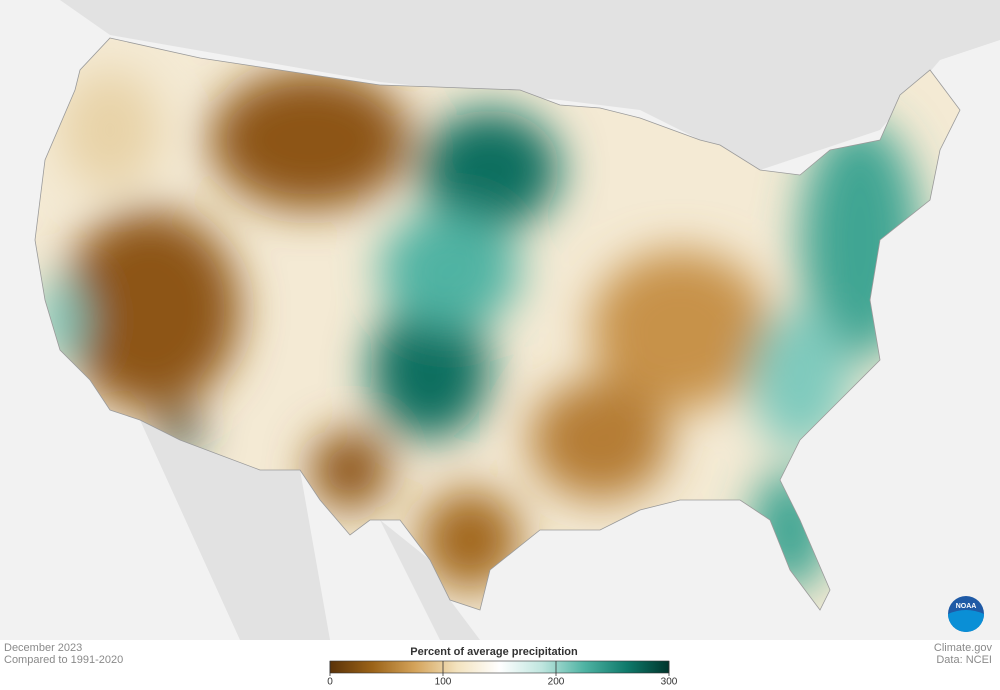 The image size is (1000, 690). Describe the element at coordinates (63, 660) in the screenshot. I see `baseline-label: Compared to 1991-2020` at that location.